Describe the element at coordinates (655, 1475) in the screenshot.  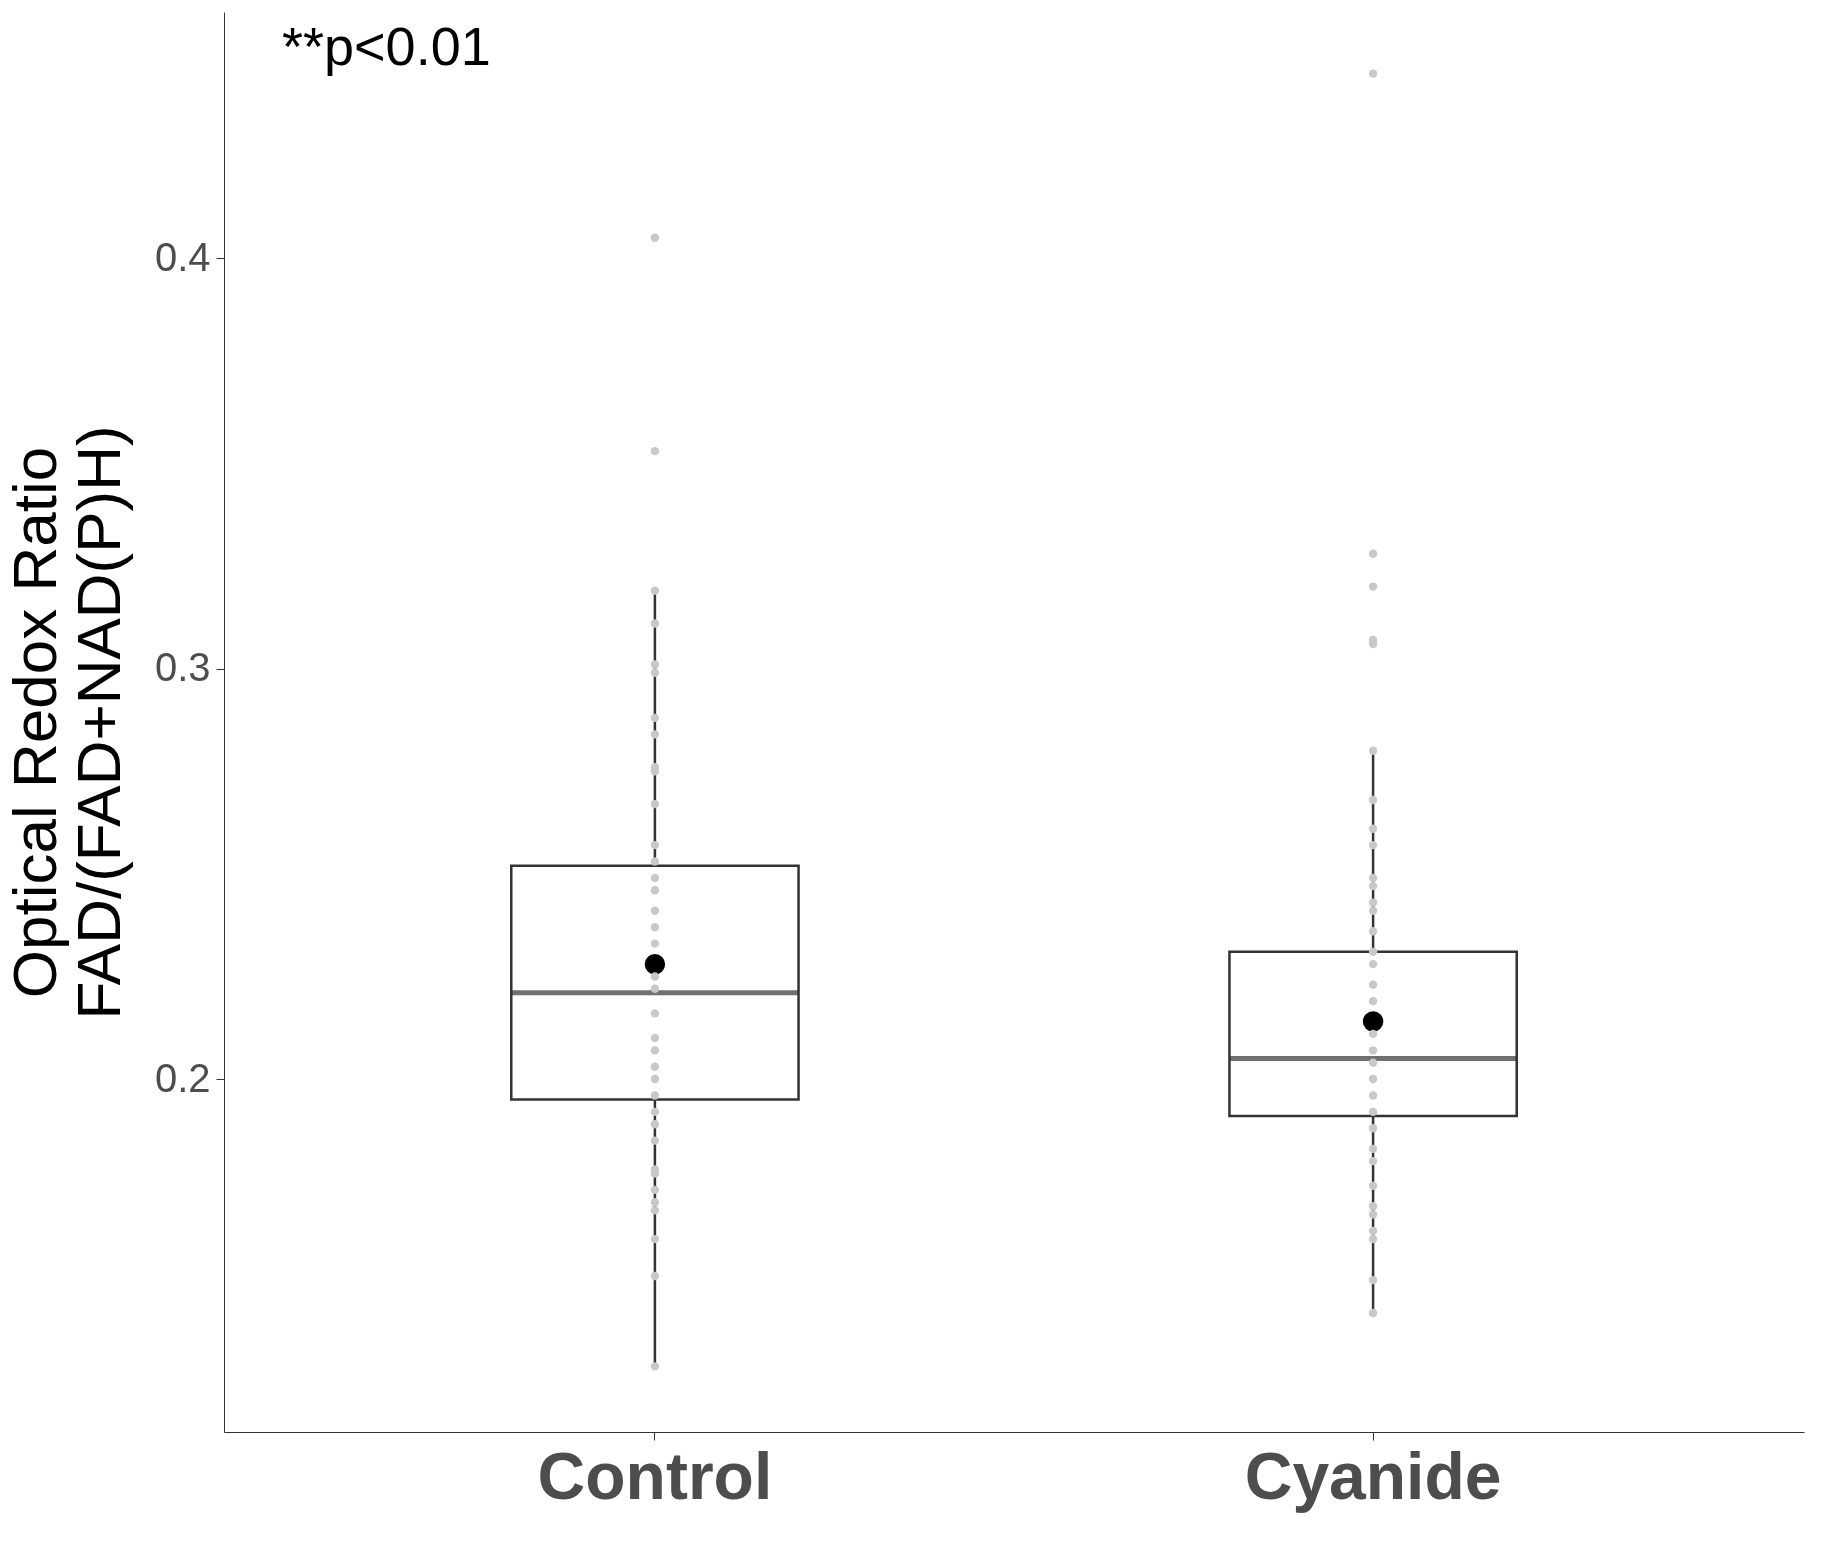
I see `x-tick-label: Control` at that location.